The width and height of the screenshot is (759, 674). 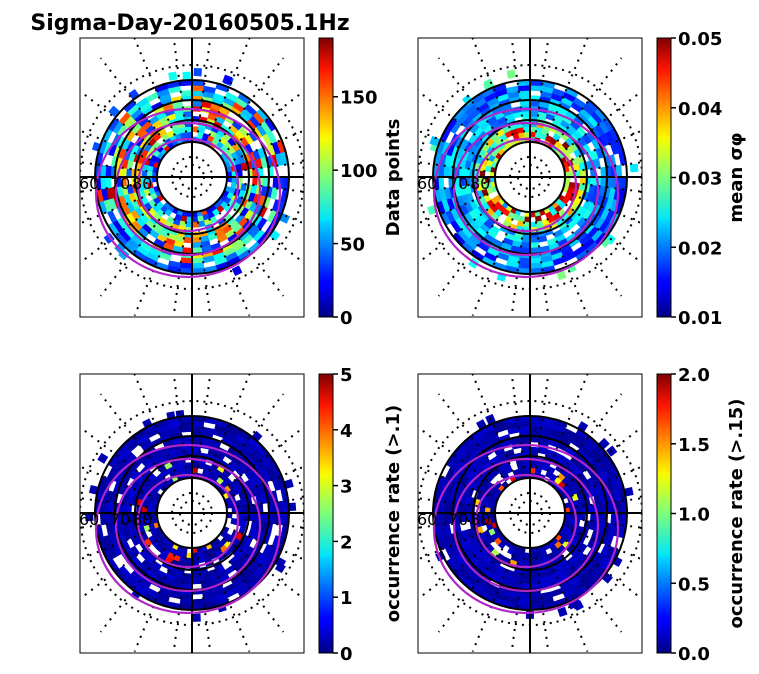 What do you see at coordinates (664, 177) in the screenshot?
I see `colorbar-gradient` at bounding box center [664, 177].